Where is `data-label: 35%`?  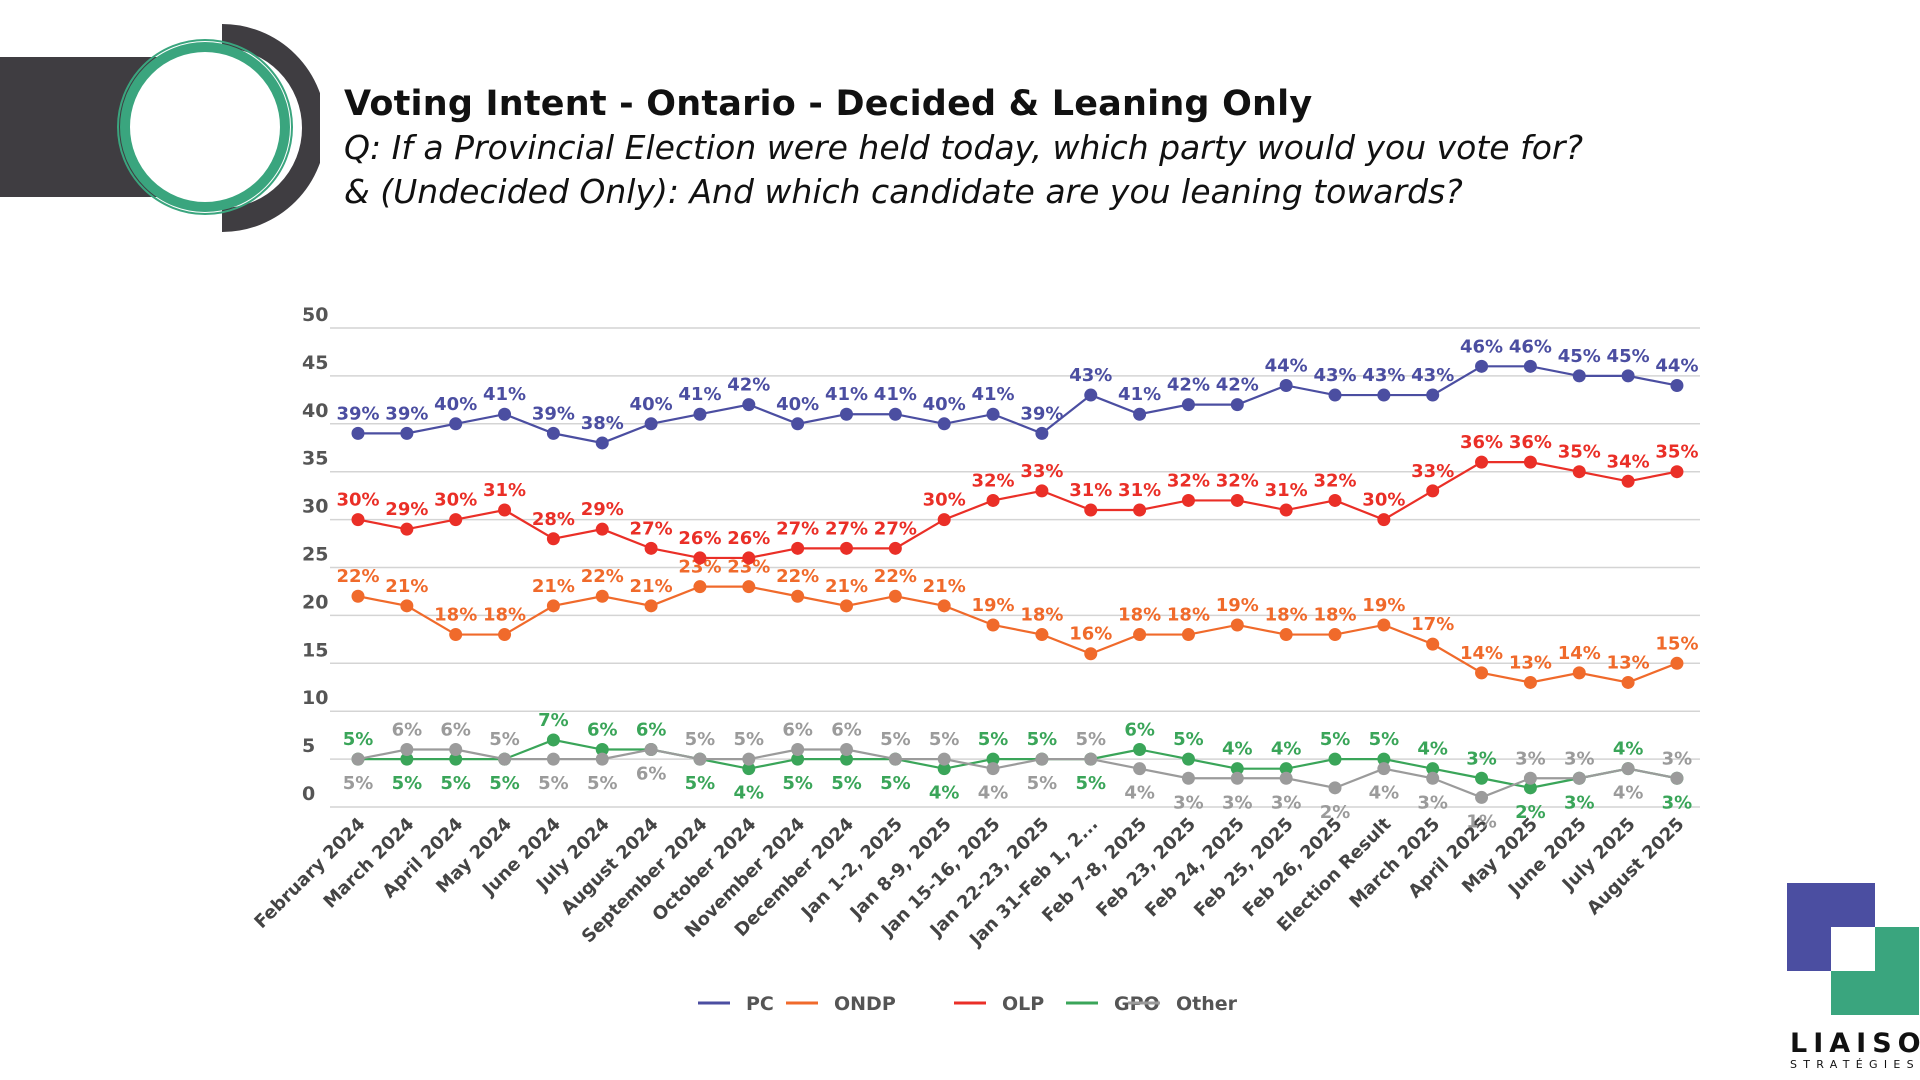 data-label: 35% is located at coordinates (1676, 452).